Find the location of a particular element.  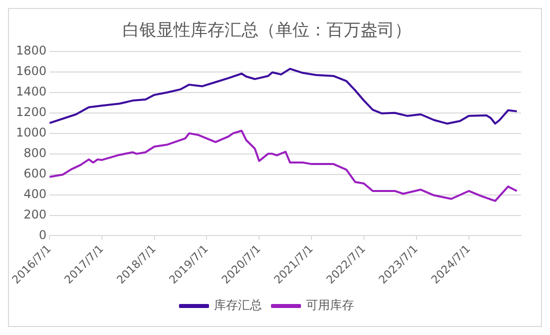

chart-title: 白银显性库存汇总（单位：百万盎司） is located at coordinates (267, 30).